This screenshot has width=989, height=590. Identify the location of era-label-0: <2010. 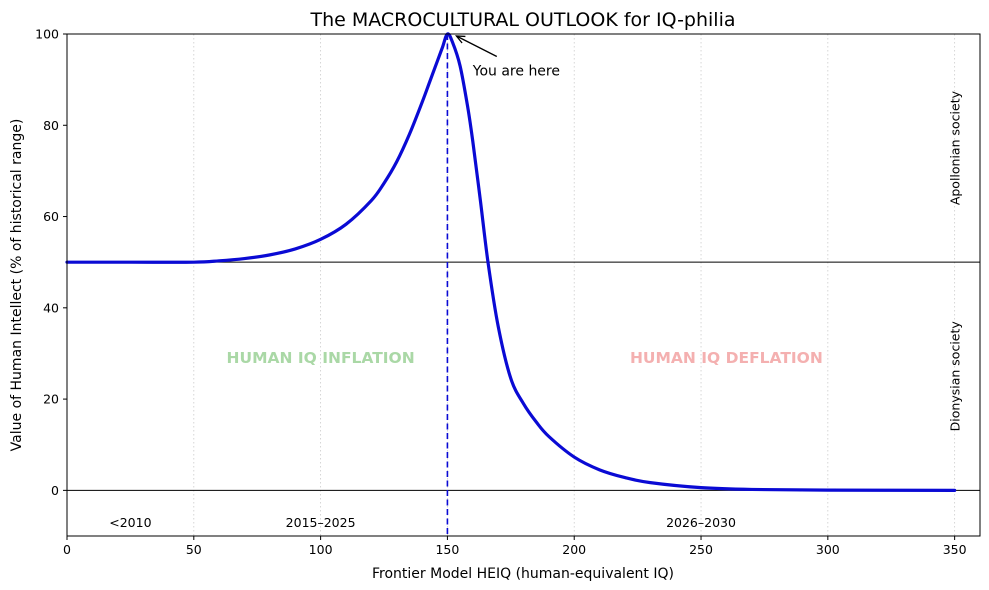
(130, 522).